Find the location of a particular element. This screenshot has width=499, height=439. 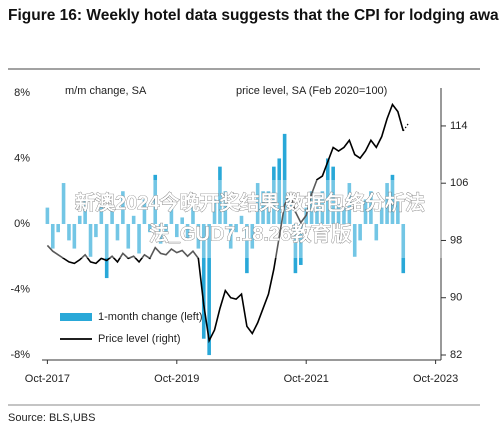

y2-tick-label: 82 is located at coordinates (456, 355).